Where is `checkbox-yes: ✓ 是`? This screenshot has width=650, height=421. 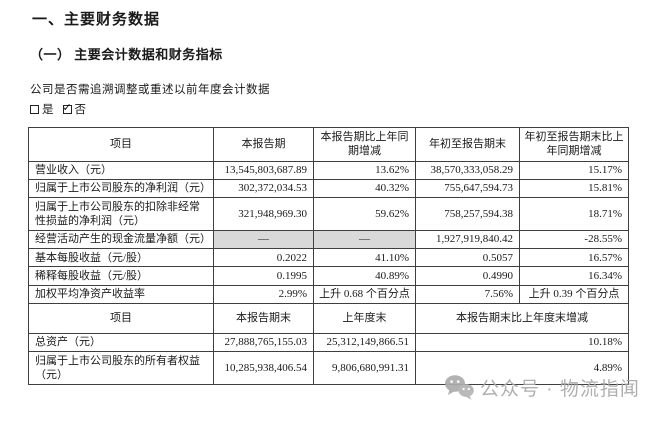
checkbox-yes: ✓ 是 is located at coordinates (42, 109).